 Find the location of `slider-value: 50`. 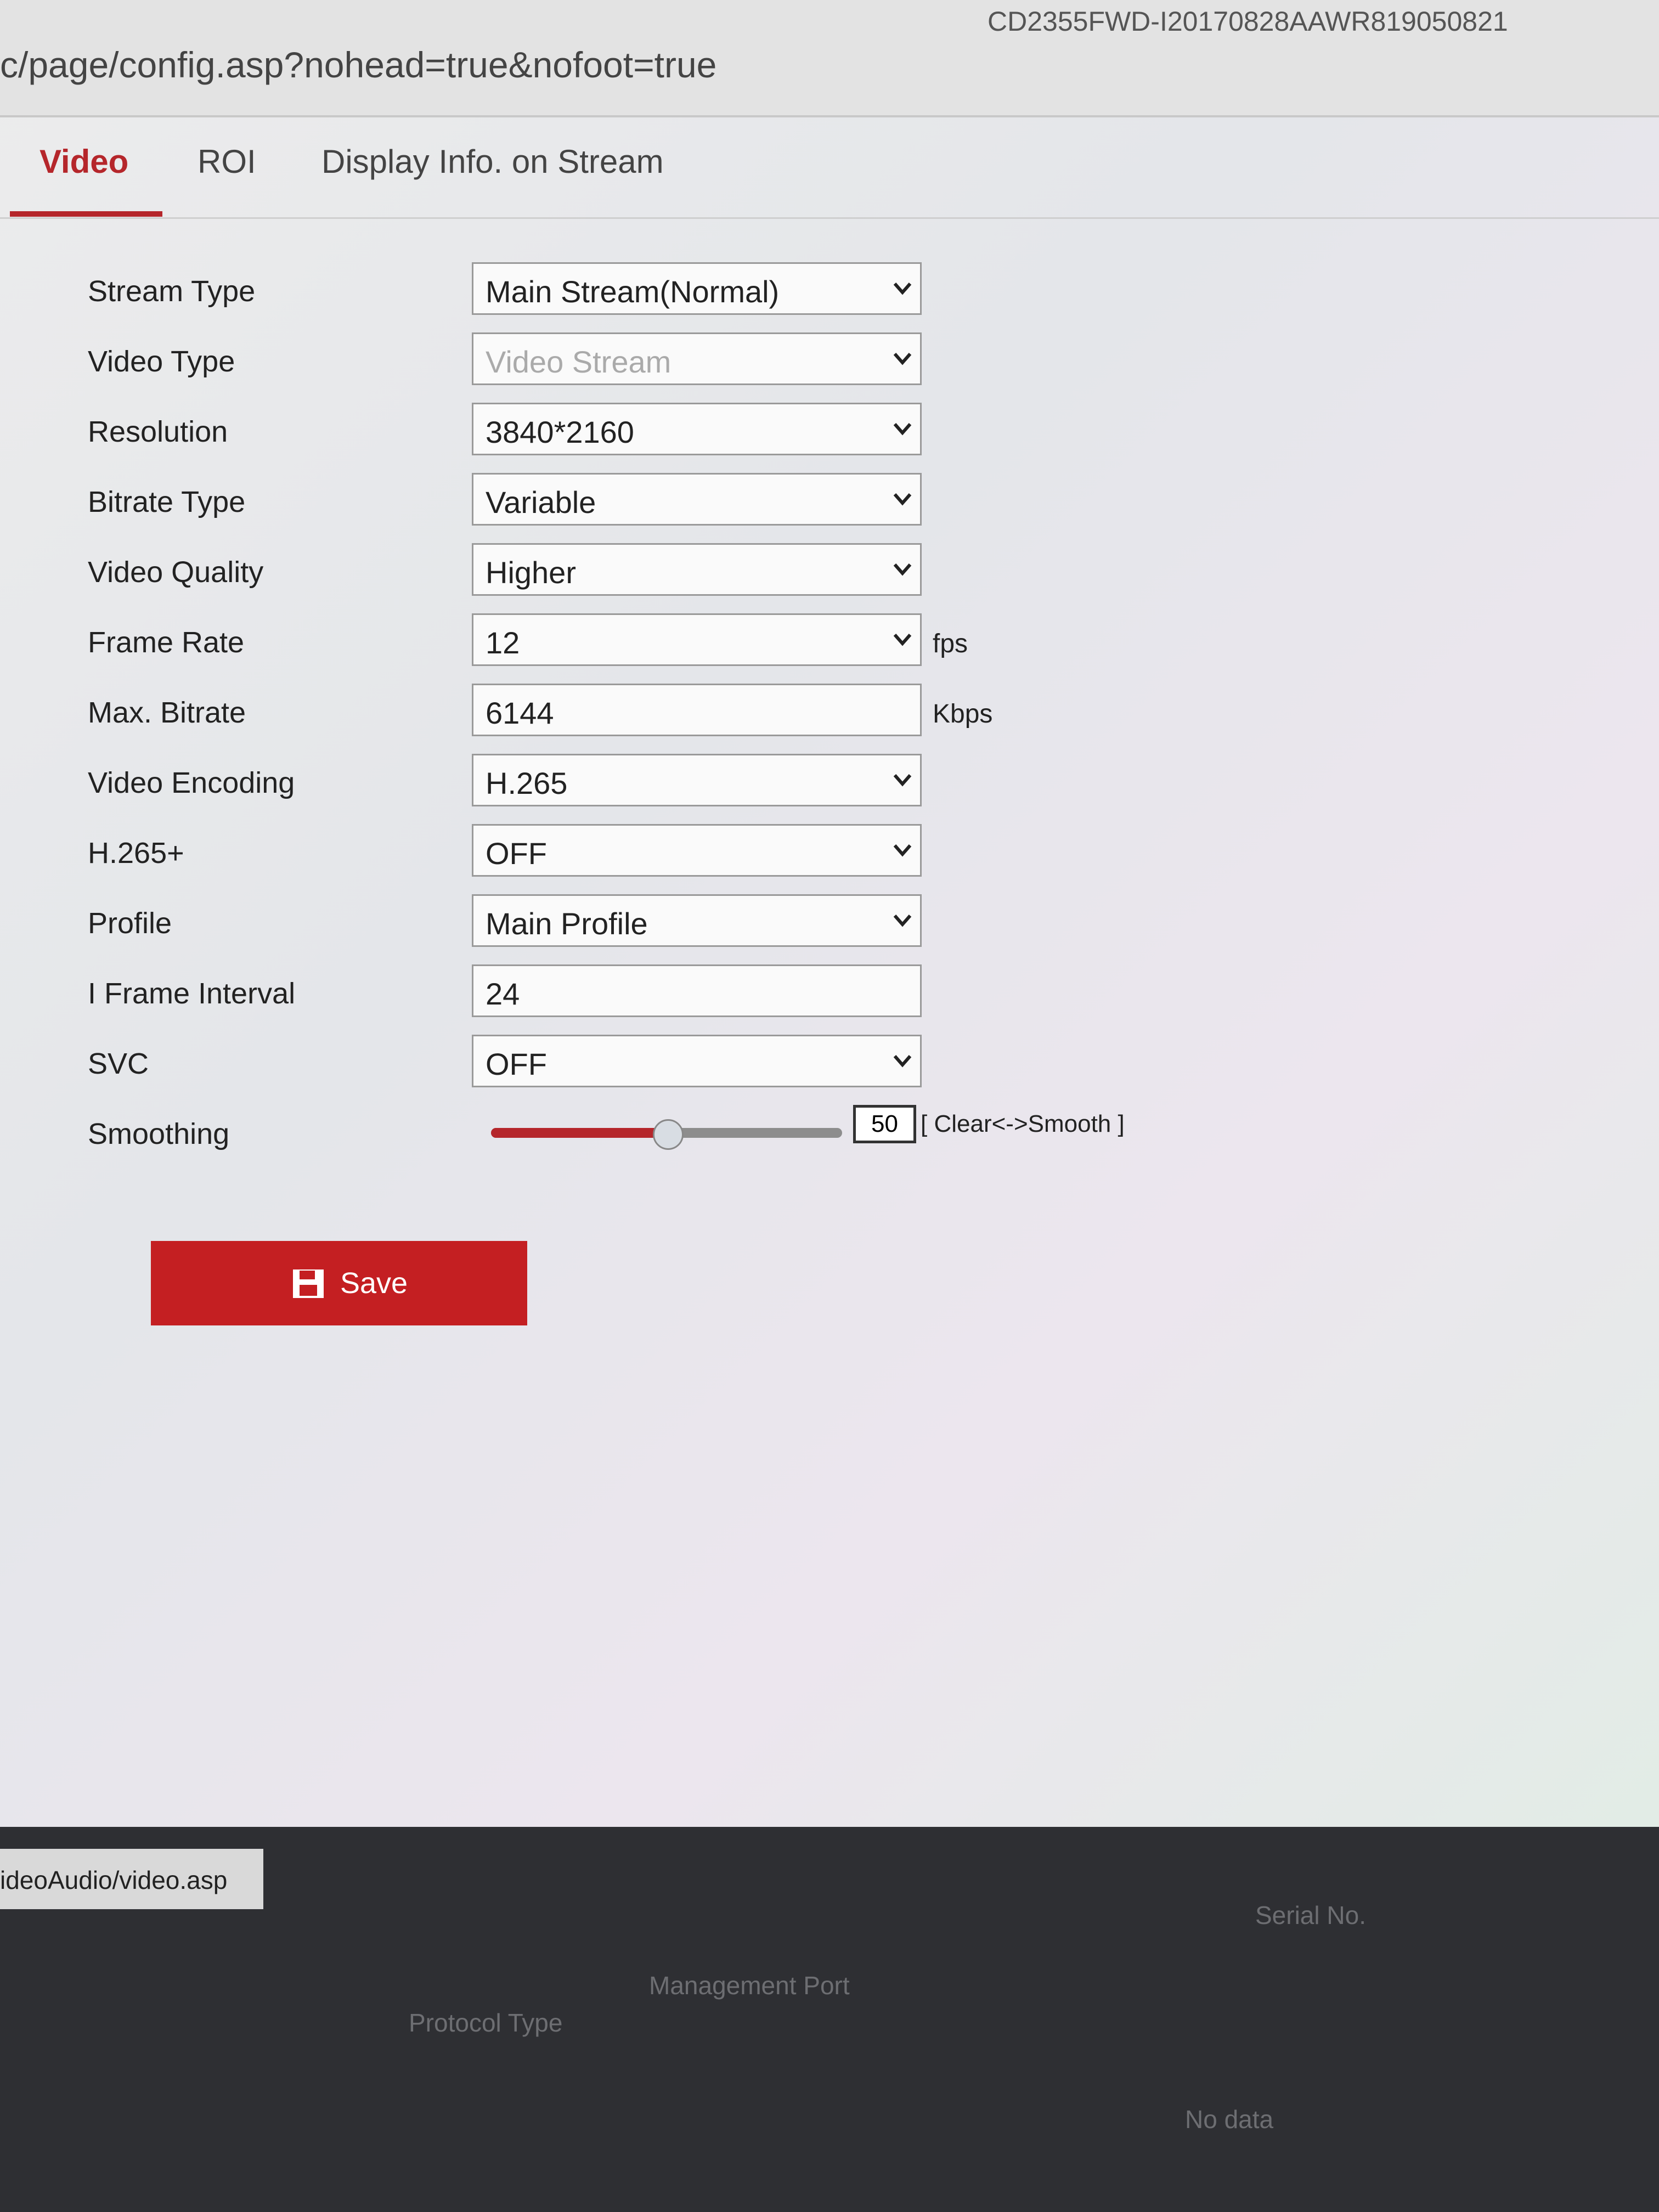

slider-value: 50 is located at coordinates (885, 1124).